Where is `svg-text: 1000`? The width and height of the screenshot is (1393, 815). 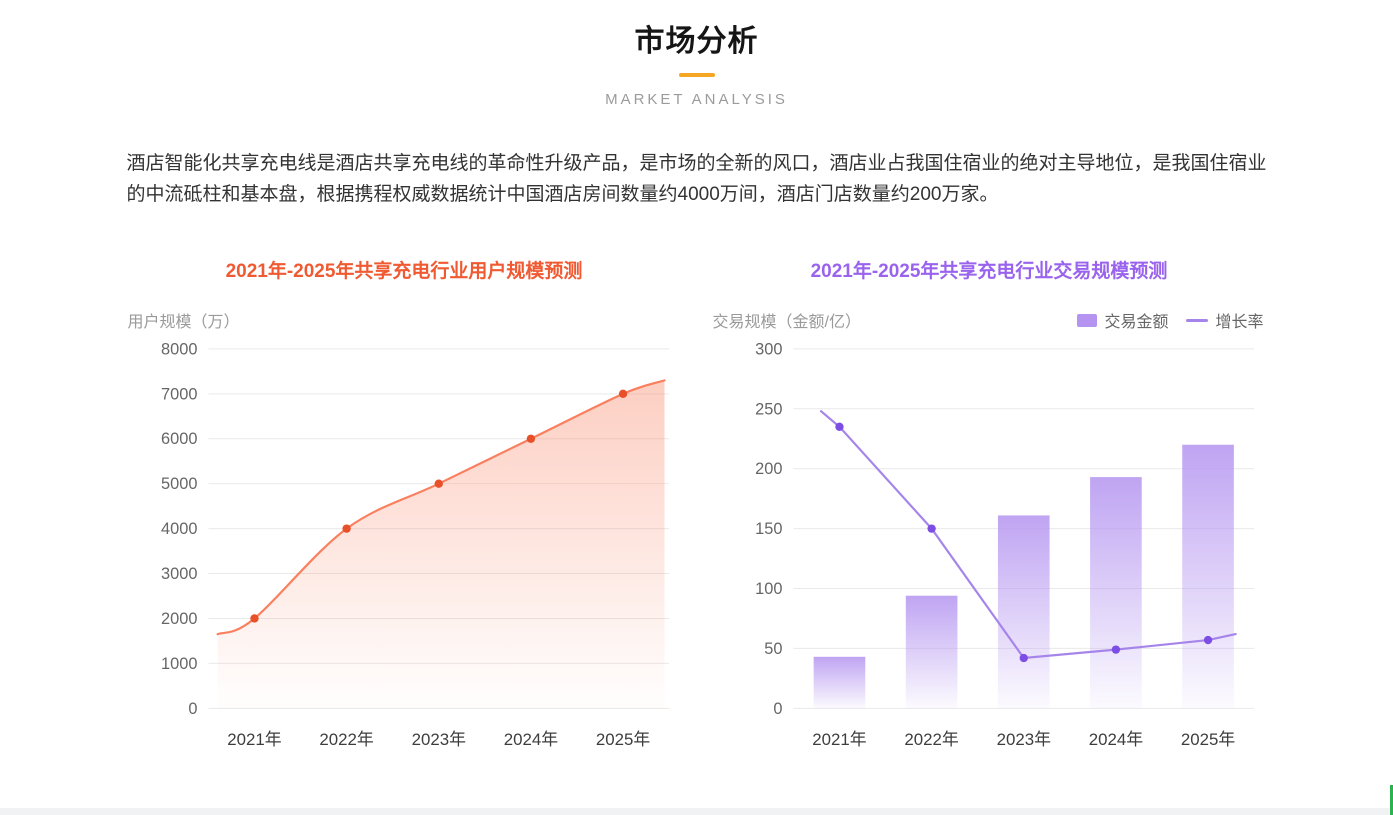 svg-text: 1000 is located at coordinates (179, 664).